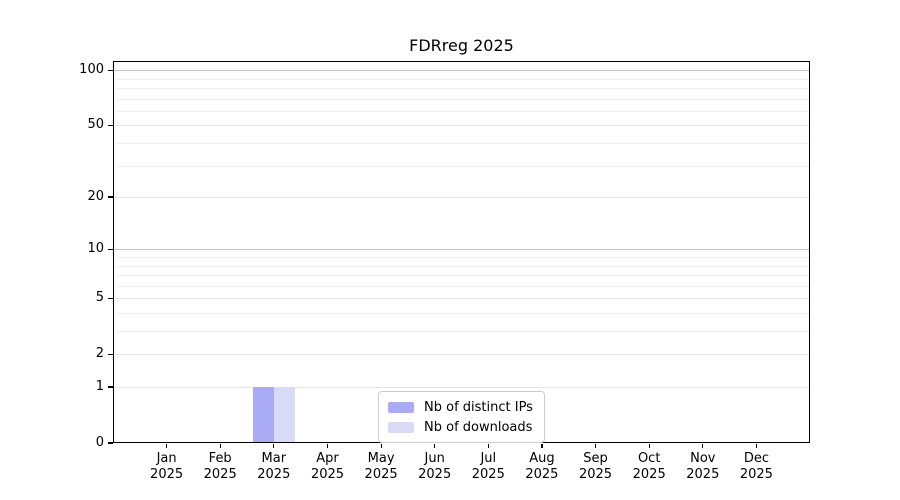  I want to click on x-tick-label: Dec 2025, so click(756, 467).